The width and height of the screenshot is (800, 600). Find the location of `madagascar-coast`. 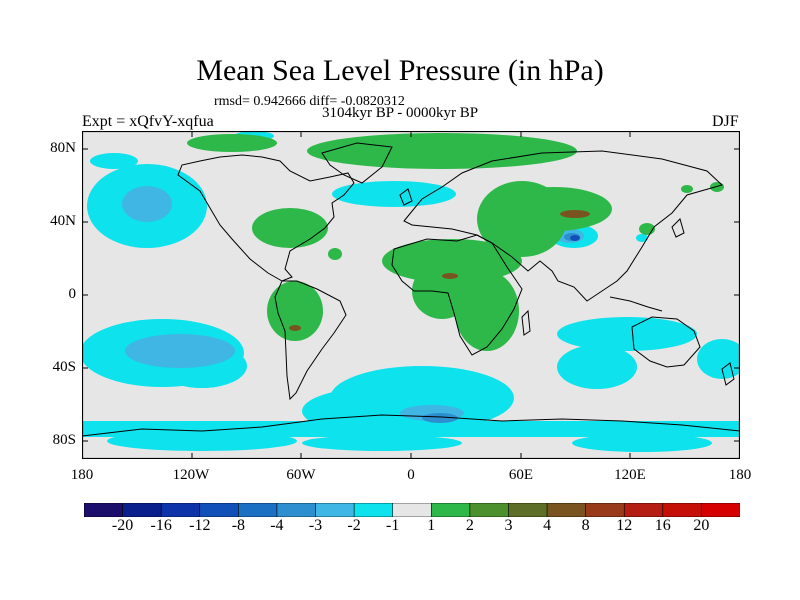

madagascar-coast is located at coordinates (526, 322).